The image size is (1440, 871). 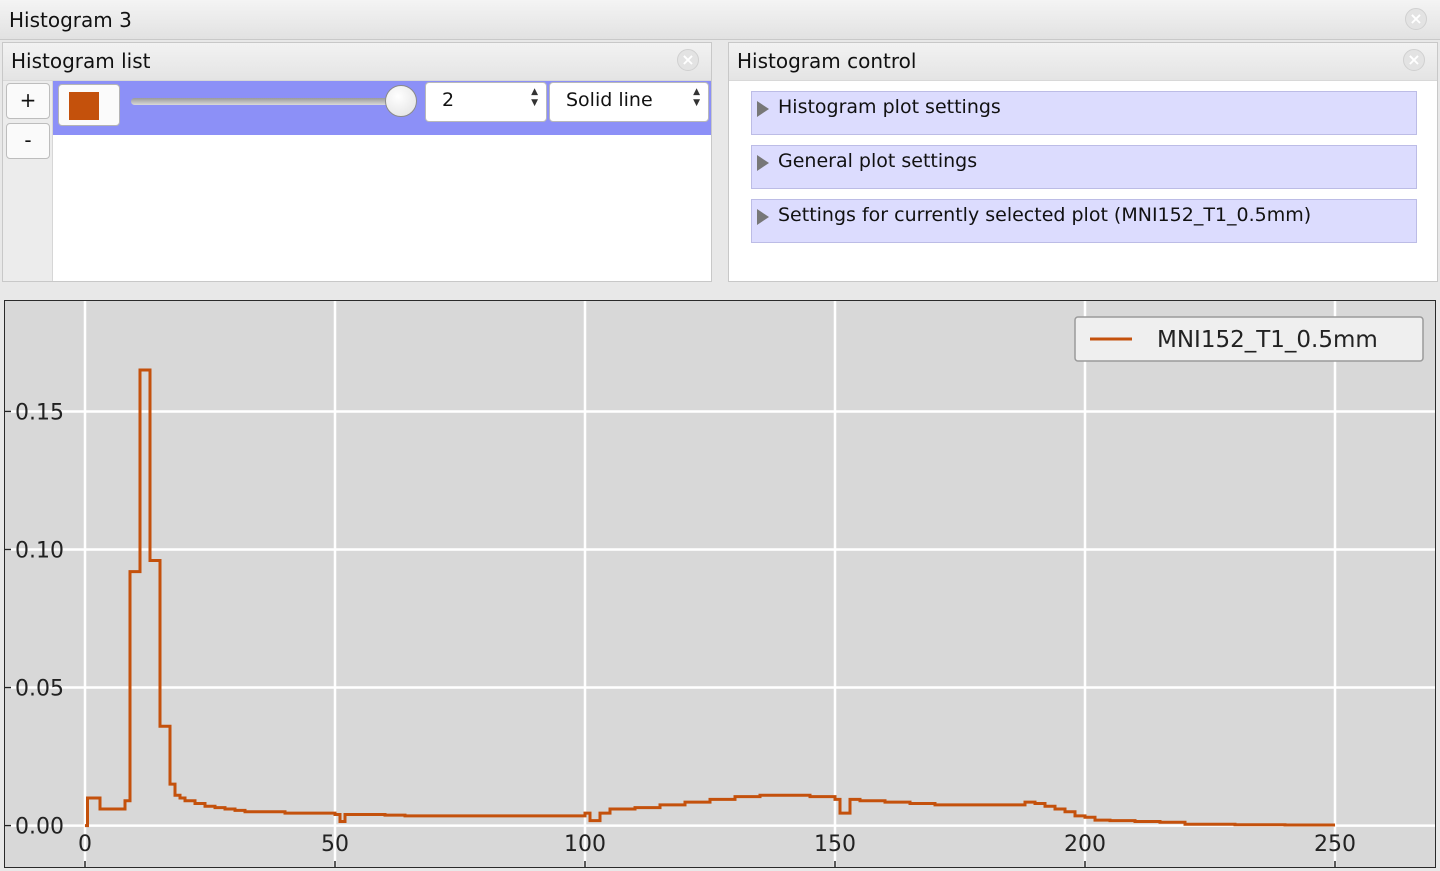 I want to click on color-swatch, so click(x=84, y=106).